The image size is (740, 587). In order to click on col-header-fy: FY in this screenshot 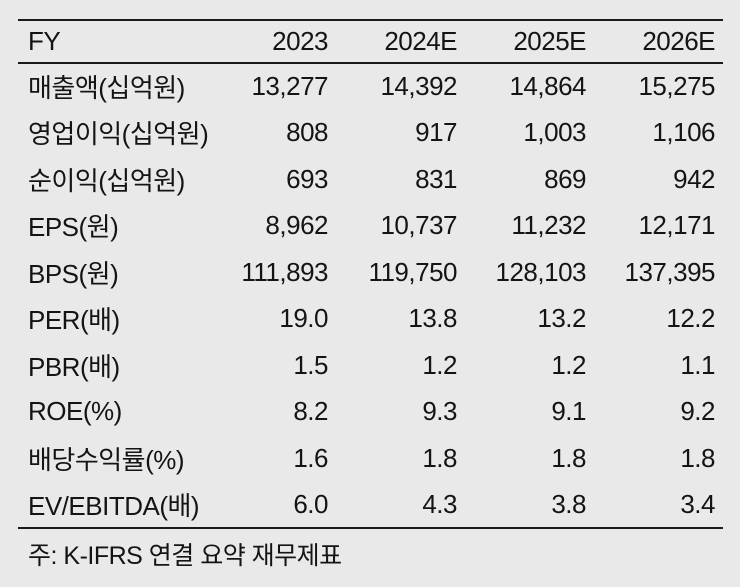, I will do `click(44, 41)`.